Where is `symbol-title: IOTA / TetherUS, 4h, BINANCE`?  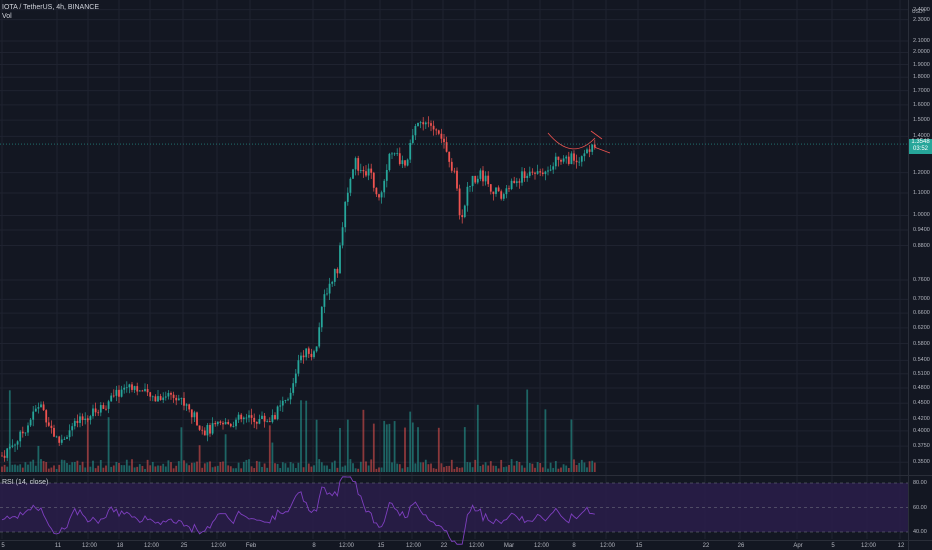 symbol-title: IOTA / TetherUS, 4h, BINANCE is located at coordinates (50, 7).